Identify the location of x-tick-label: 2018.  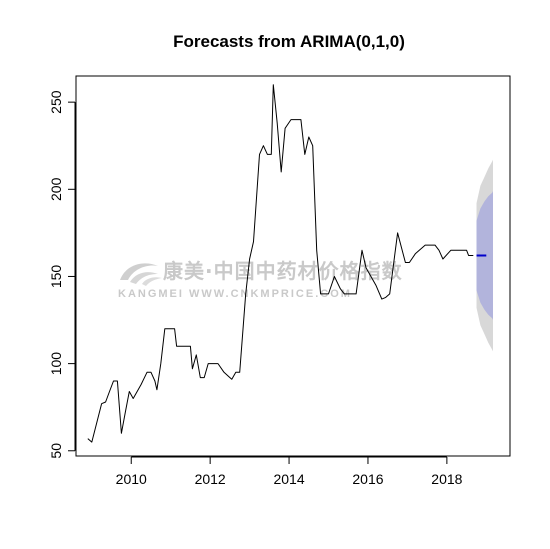
(446, 479).